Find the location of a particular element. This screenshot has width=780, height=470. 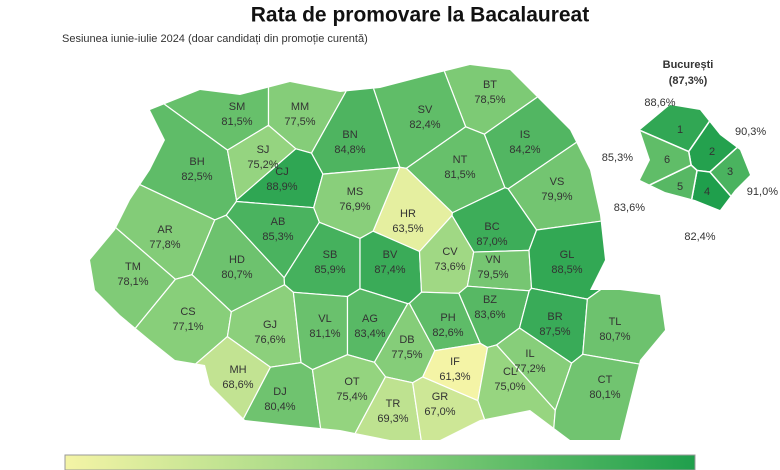

county-code: SJ is located at coordinates (263, 150).